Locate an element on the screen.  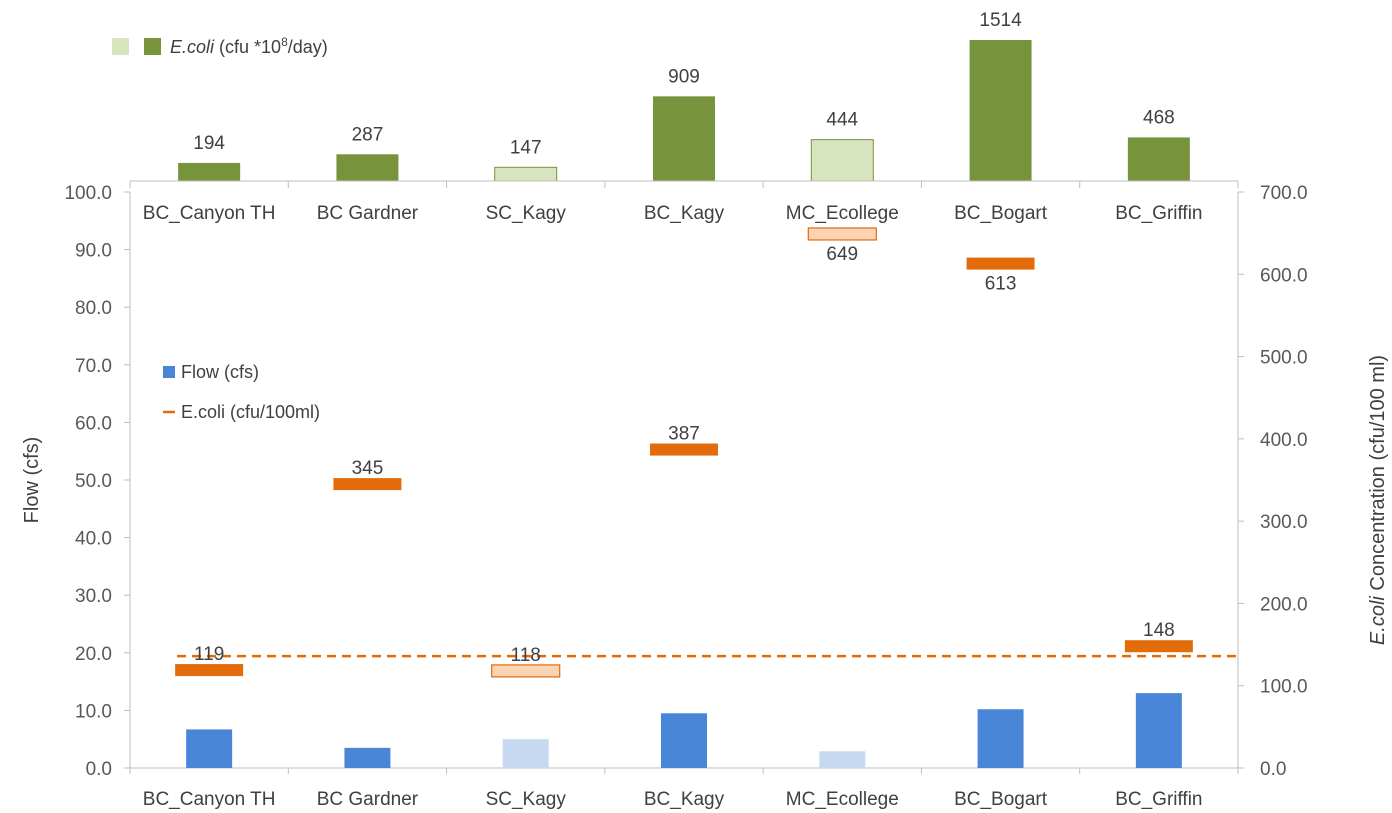
category-label-top: SC_Kagy is located at coordinates (526, 213).